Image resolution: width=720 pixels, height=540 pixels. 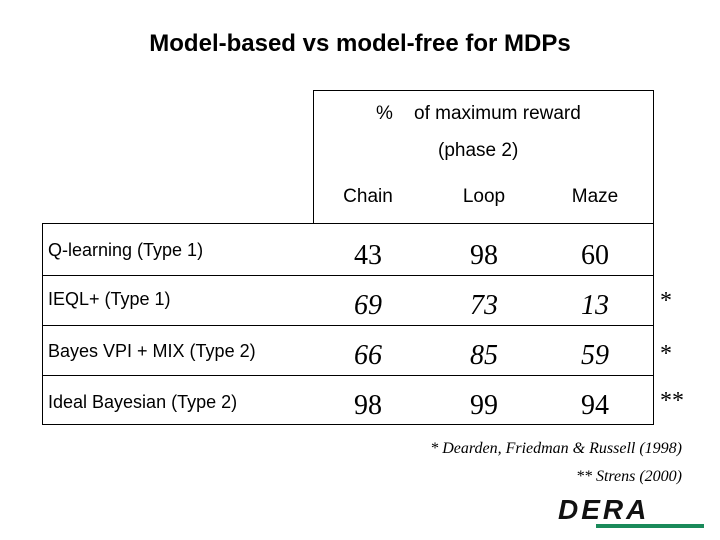 I want to click on column-header-loop: Loop, so click(x=484, y=196).